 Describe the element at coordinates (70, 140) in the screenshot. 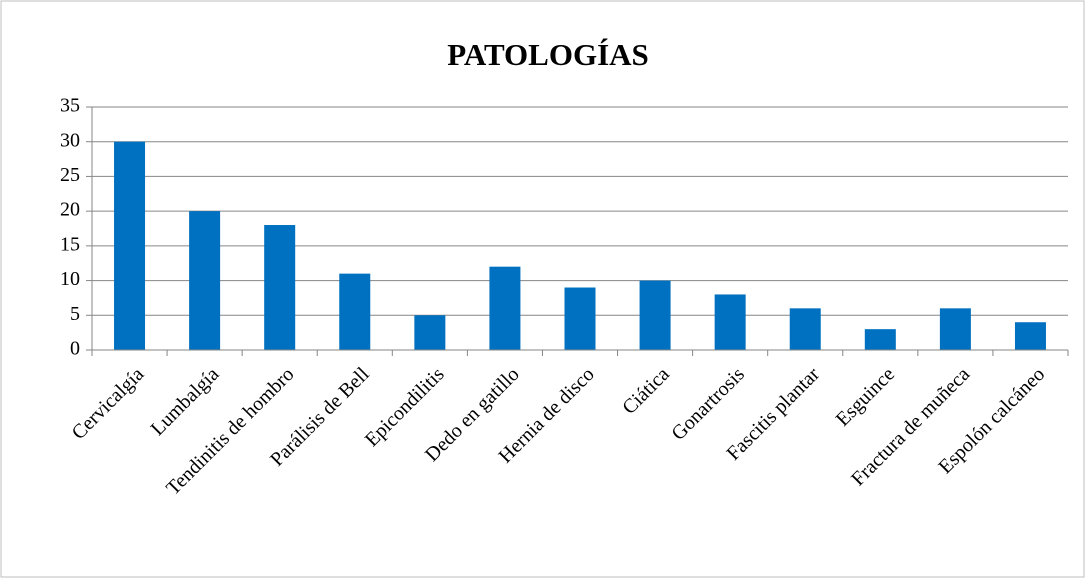

I see `y-tick-label: 30` at that location.